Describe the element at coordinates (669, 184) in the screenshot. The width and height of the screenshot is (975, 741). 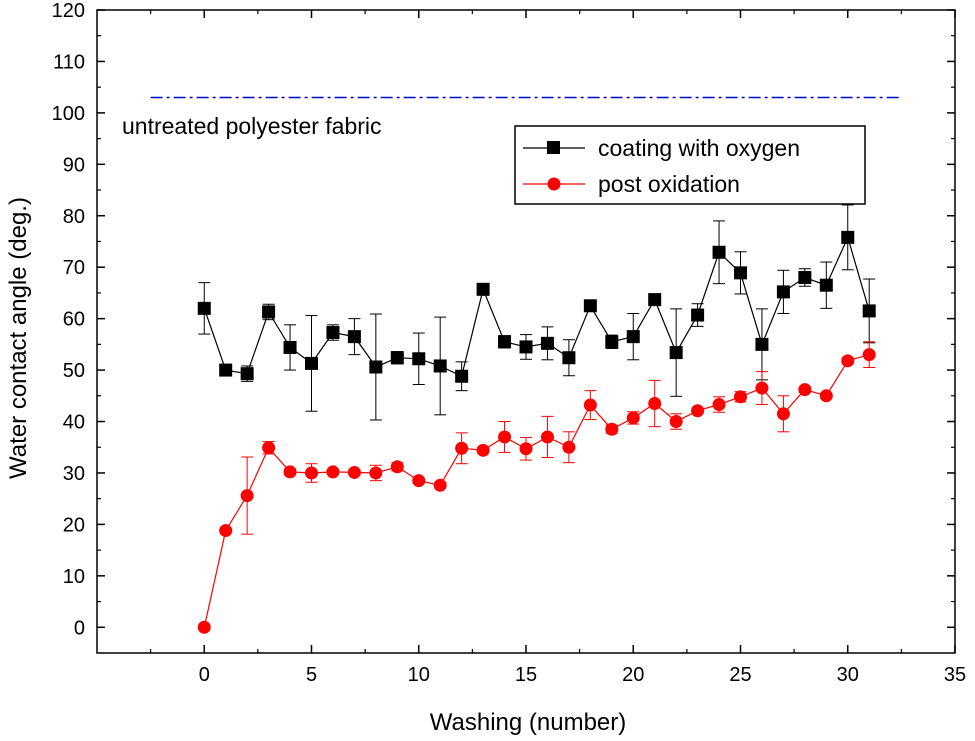
I see `legend-label-post-oxidation: post oxidation` at that location.